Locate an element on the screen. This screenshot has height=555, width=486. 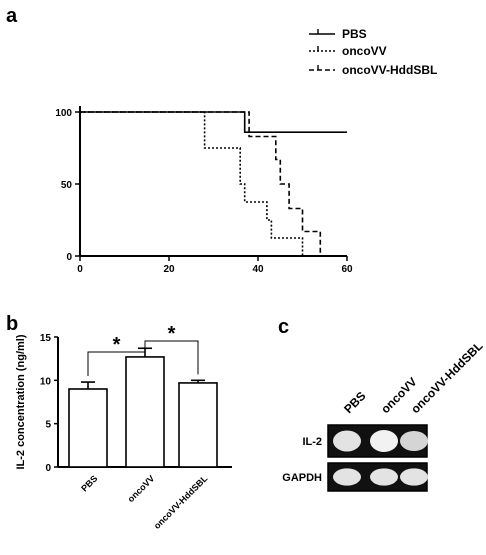
survival-x-tick-label: 60 is located at coordinates (347, 269).